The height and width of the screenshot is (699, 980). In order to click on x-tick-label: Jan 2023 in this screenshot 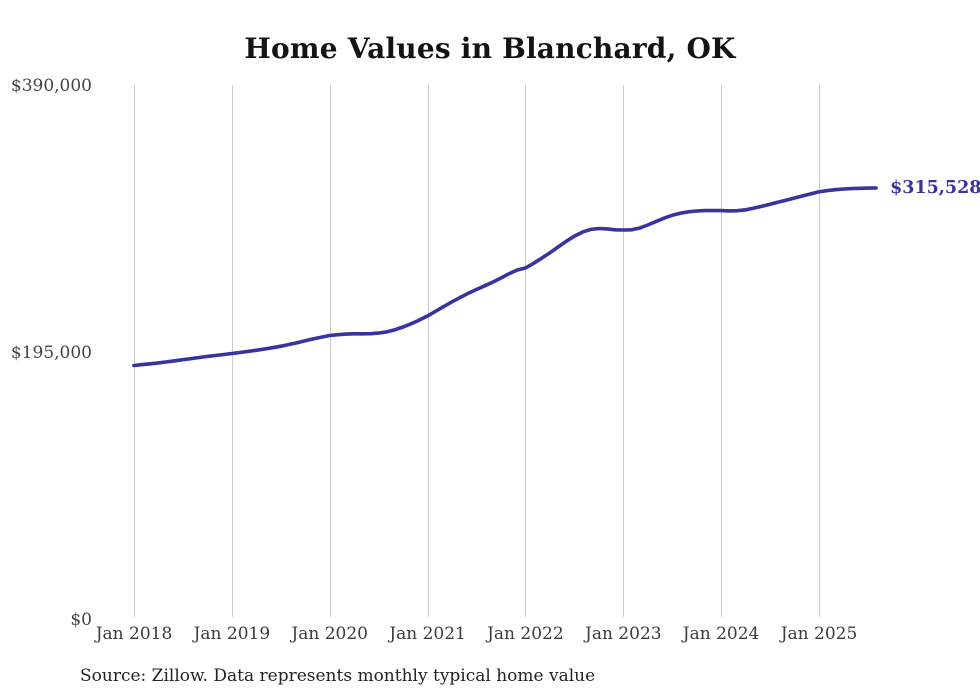, I will do `click(623, 634)`.